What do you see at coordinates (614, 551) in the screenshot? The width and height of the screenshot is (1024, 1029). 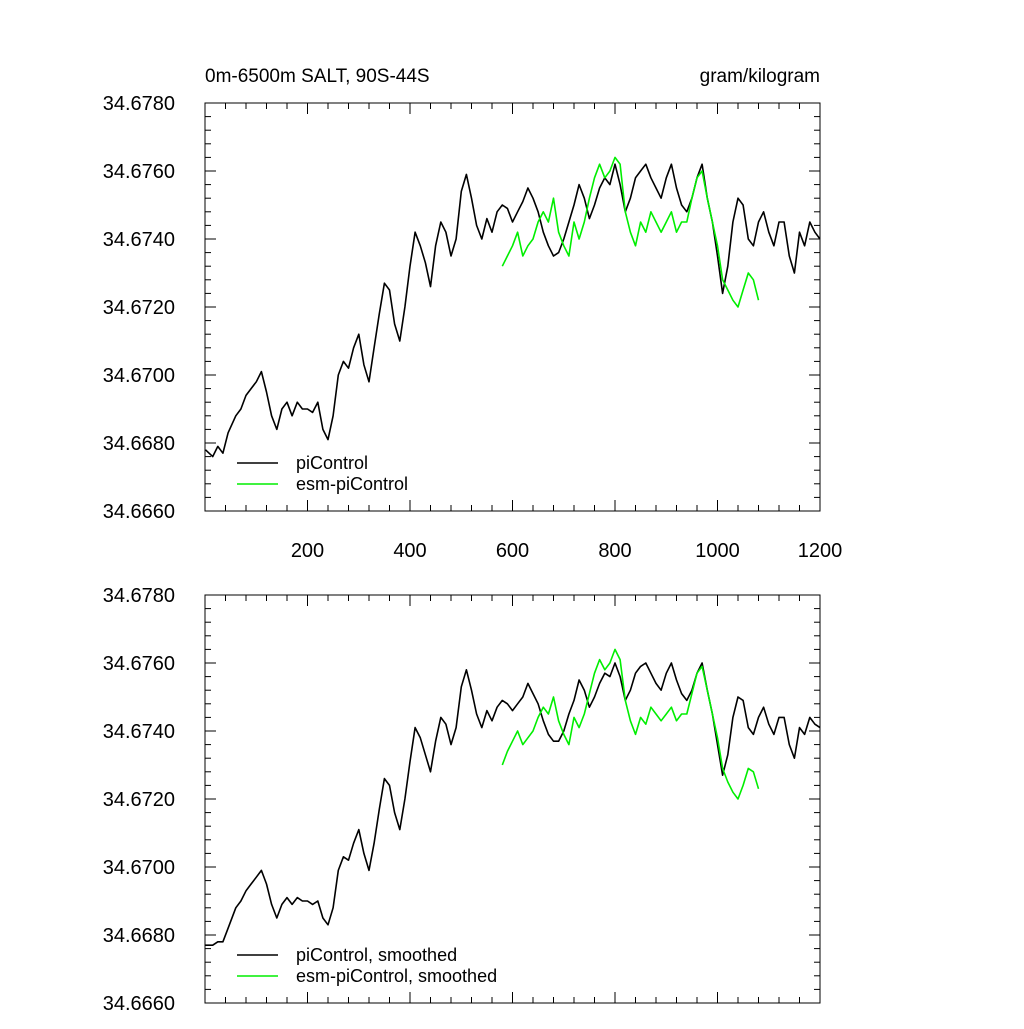 I see `x-tick-label: 800` at bounding box center [614, 551].